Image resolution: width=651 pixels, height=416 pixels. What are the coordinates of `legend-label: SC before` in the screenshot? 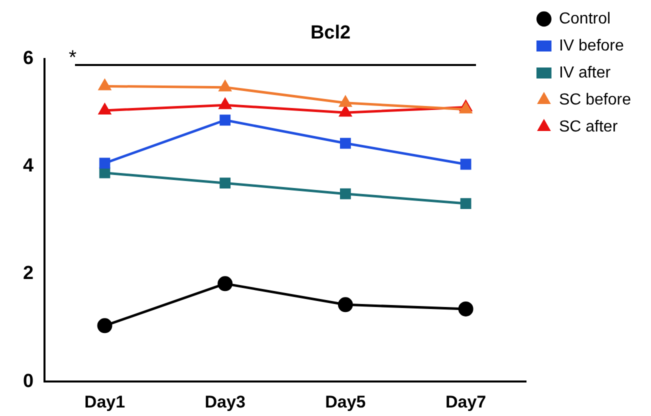 It's located at (595, 99).